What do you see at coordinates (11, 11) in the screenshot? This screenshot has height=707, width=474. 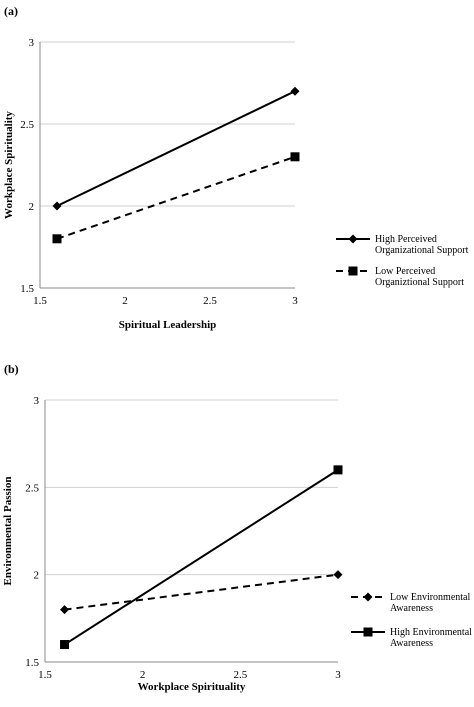 I see `panel-a-label: (a)` at bounding box center [11, 11].